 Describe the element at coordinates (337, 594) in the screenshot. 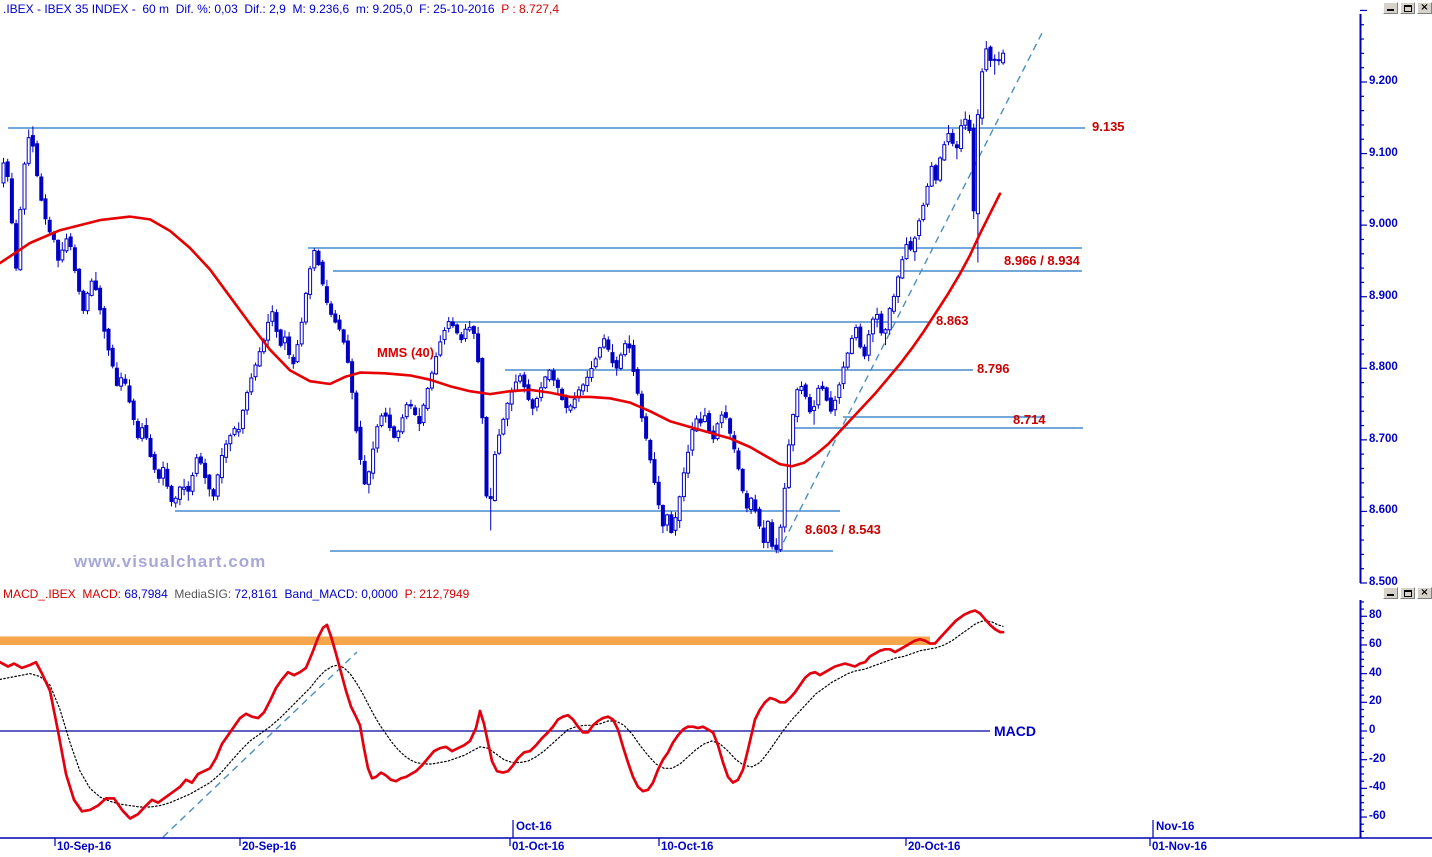

I see `macd-title-segment: Band_MACD: 0,0000` at that location.